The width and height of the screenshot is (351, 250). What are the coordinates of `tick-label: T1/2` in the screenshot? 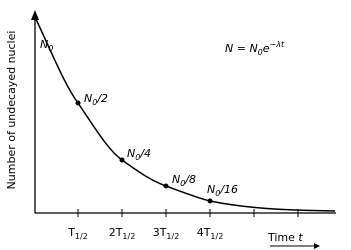 It's located at (77, 233).